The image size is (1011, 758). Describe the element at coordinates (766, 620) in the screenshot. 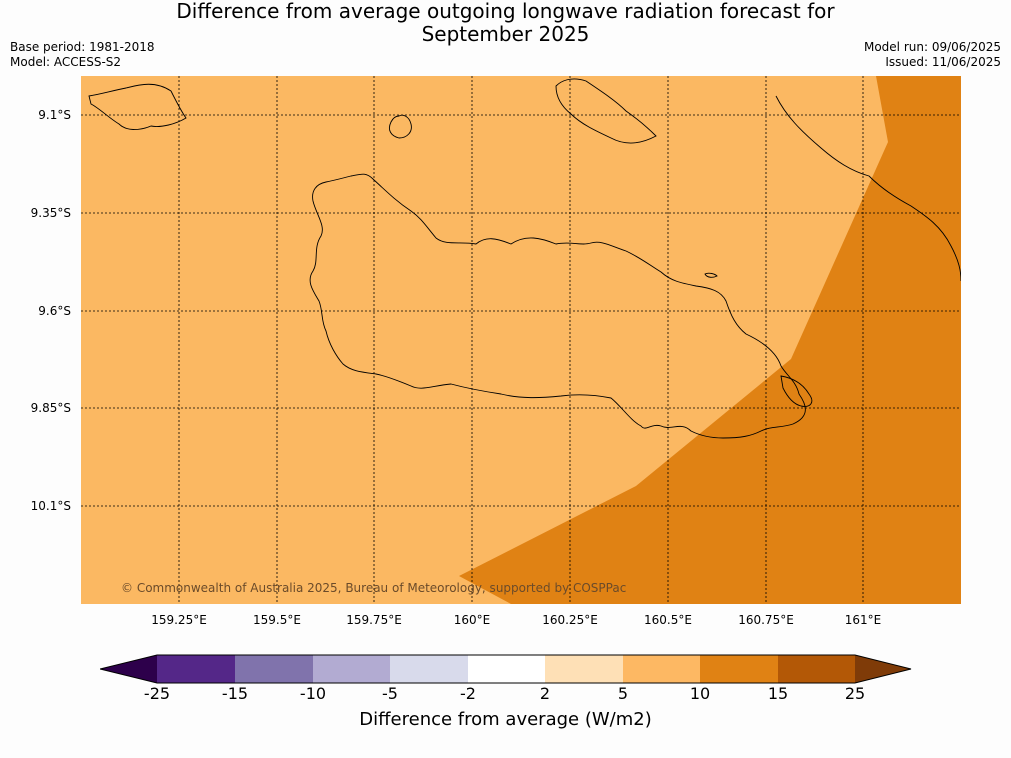

I see `lon-label: 160.75°E` at that location.